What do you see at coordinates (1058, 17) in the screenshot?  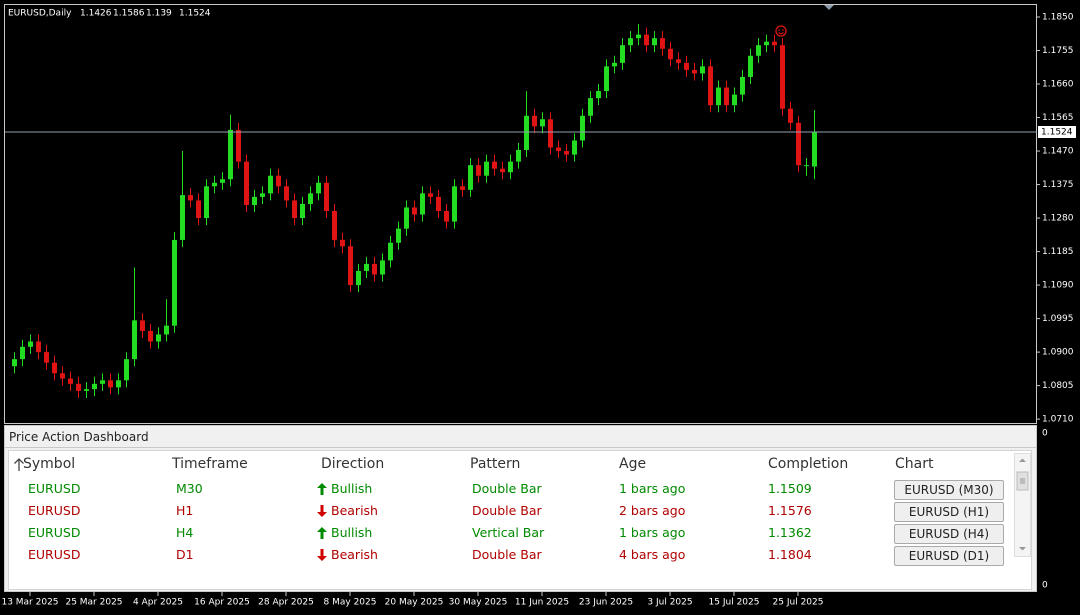 I see `y-tick-label: 1.1850` at bounding box center [1058, 17].